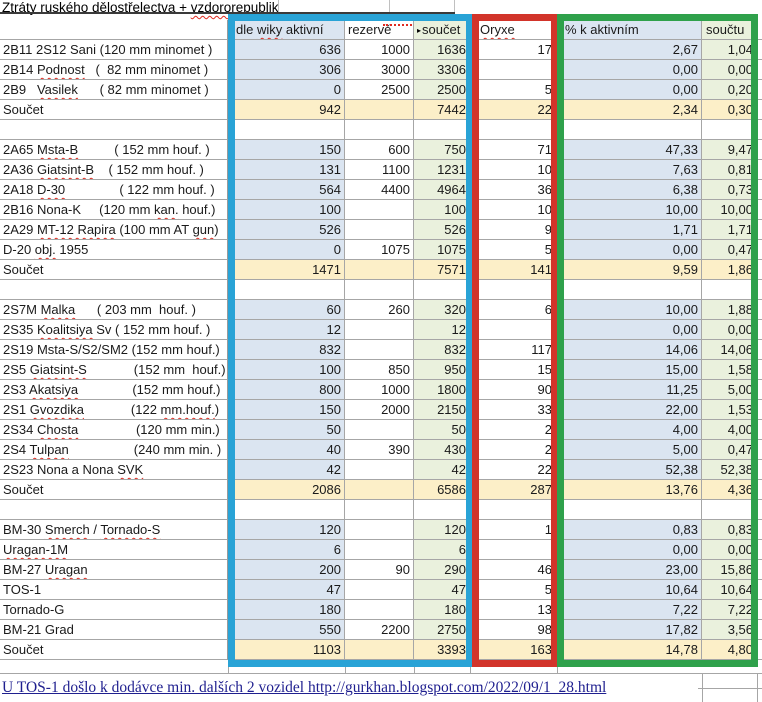 The width and height of the screenshot is (762, 702). What do you see at coordinates (513, 610) in the screenshot?
I see `oryx-cell: 13` at bounding box center [513, 610].